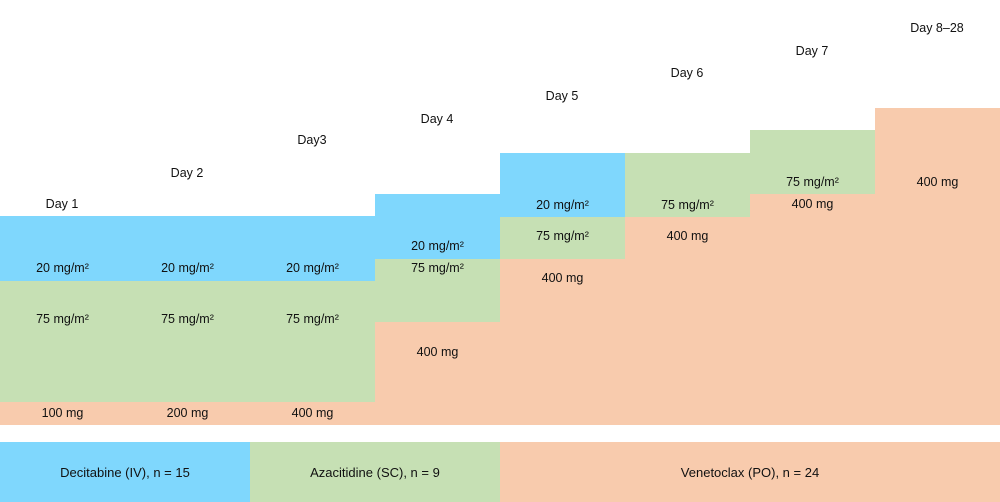 This screenshot has height=502, width=1000. What do you see at coordinates (187, 173) in the screenshot?
I see `day-label-2: Day 2` at bounding box center [187, 173].